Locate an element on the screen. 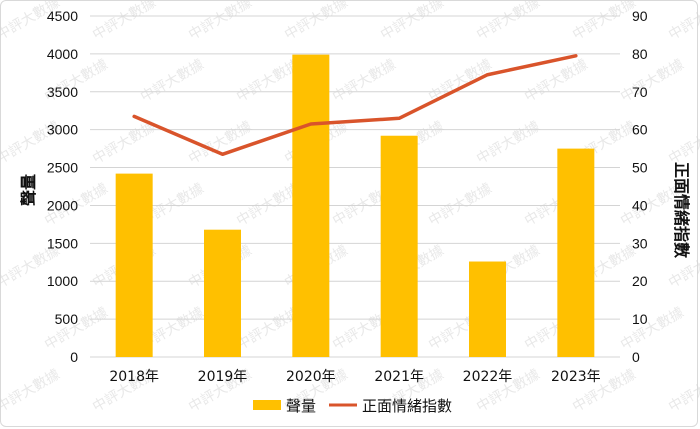  legend-label-bar: 聲量 is located at coordinates (301, 406).